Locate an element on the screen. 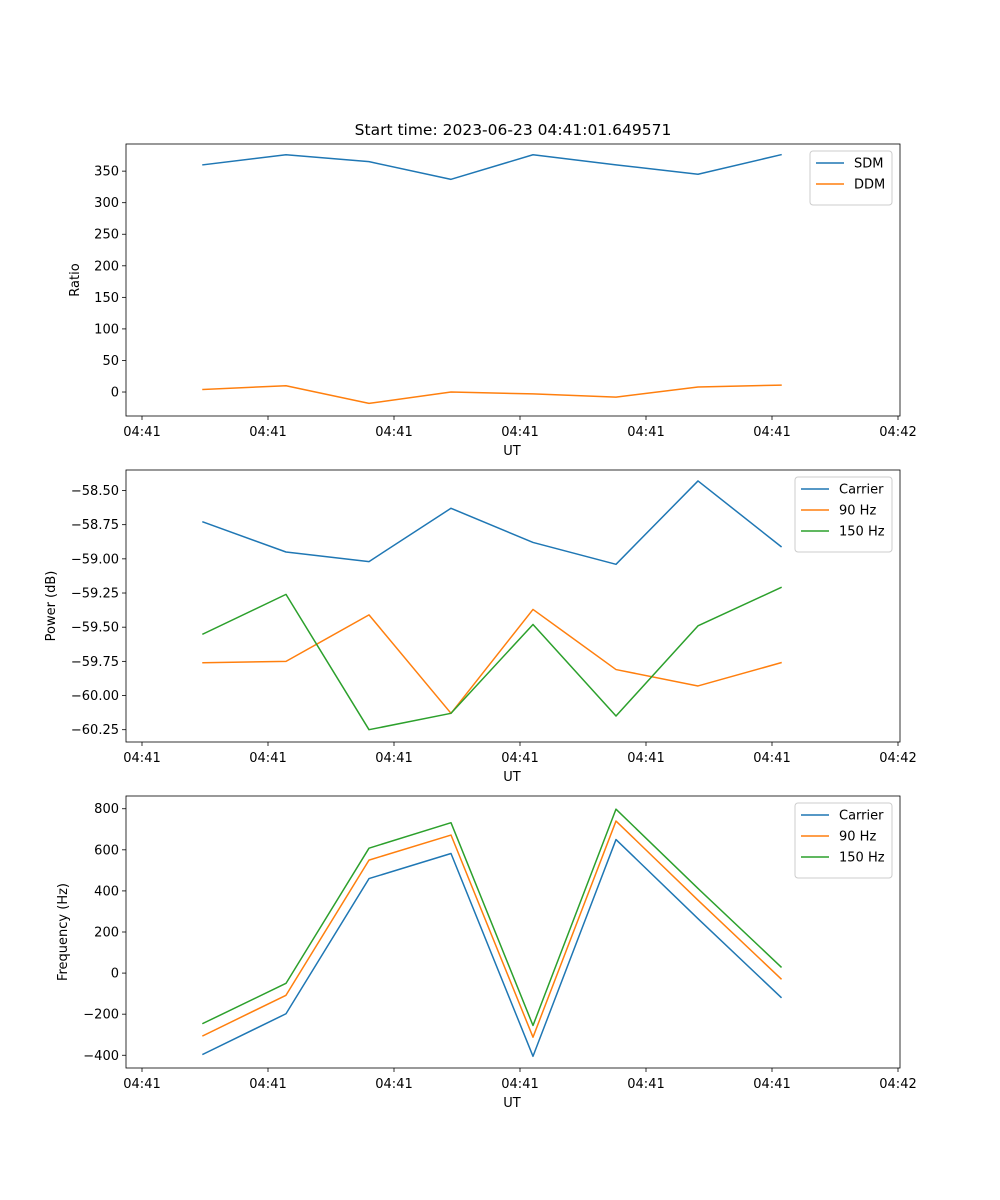  series-line-sdm is located at coordinates (492, 167).